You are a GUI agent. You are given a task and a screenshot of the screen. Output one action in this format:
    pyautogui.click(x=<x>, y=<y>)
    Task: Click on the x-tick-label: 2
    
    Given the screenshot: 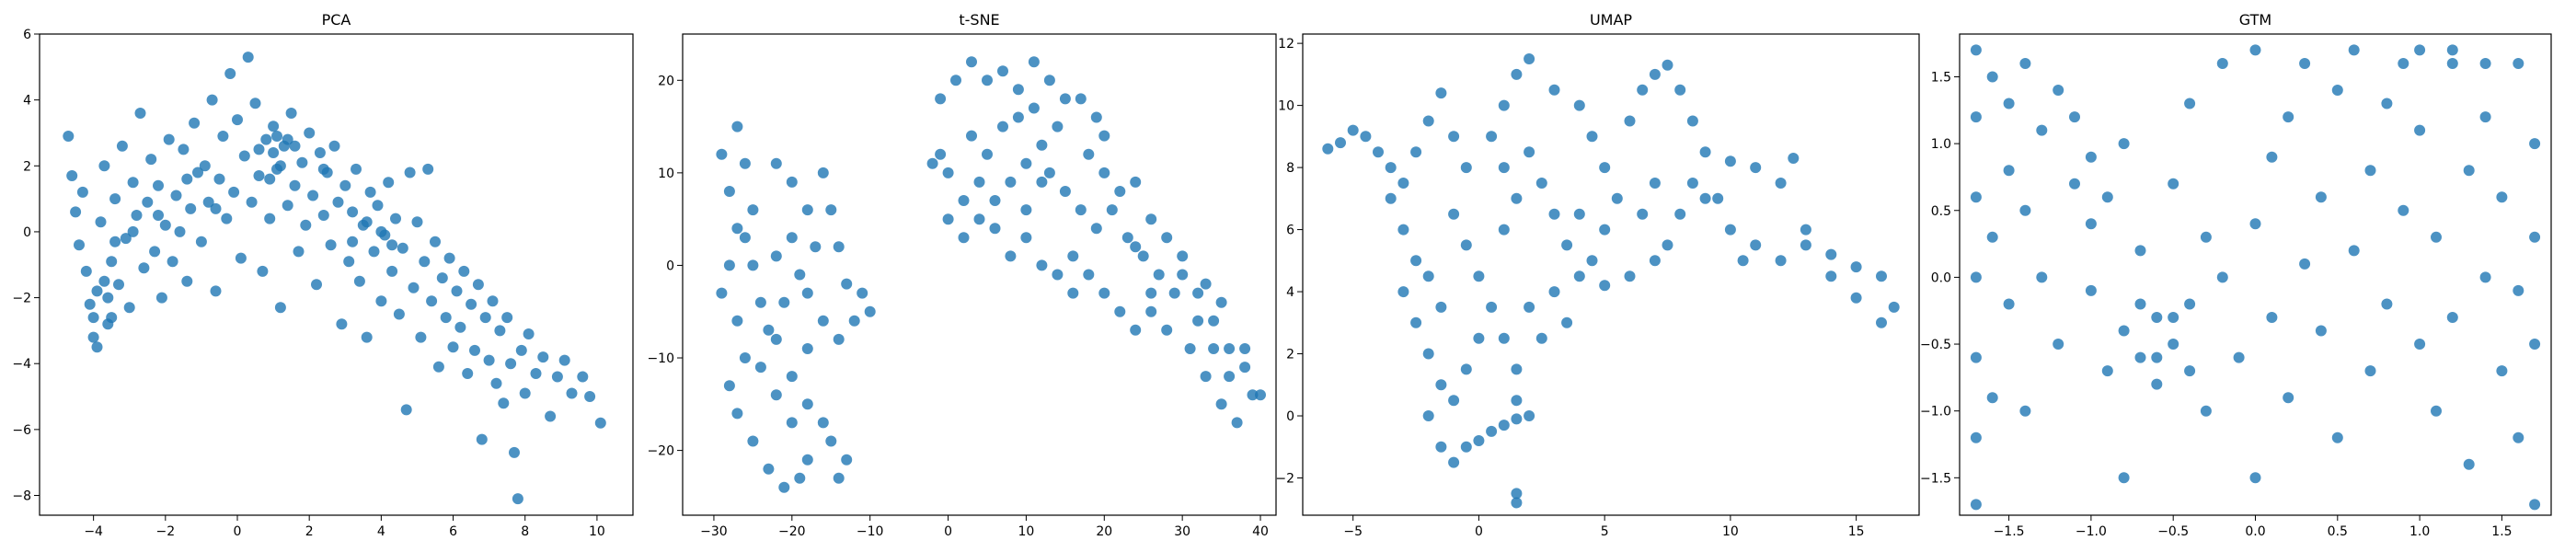 What is the action you would take?
    pyautogui.click(x=309, y=531)
    